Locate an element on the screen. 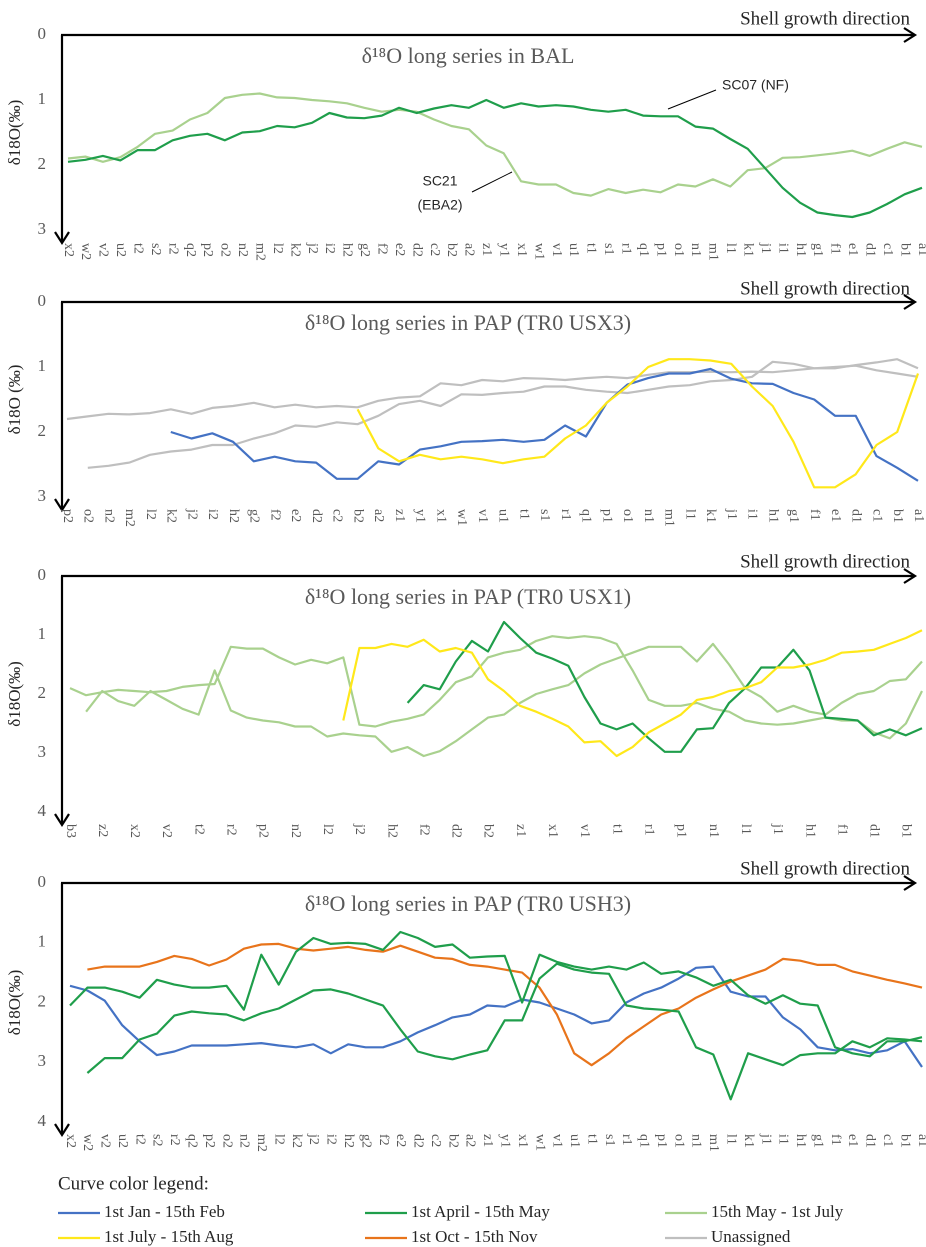 Image resolution: width=926 pixels, height=1247 pixels. y-tick-label: 3 is located at coordinates (42, 1060).